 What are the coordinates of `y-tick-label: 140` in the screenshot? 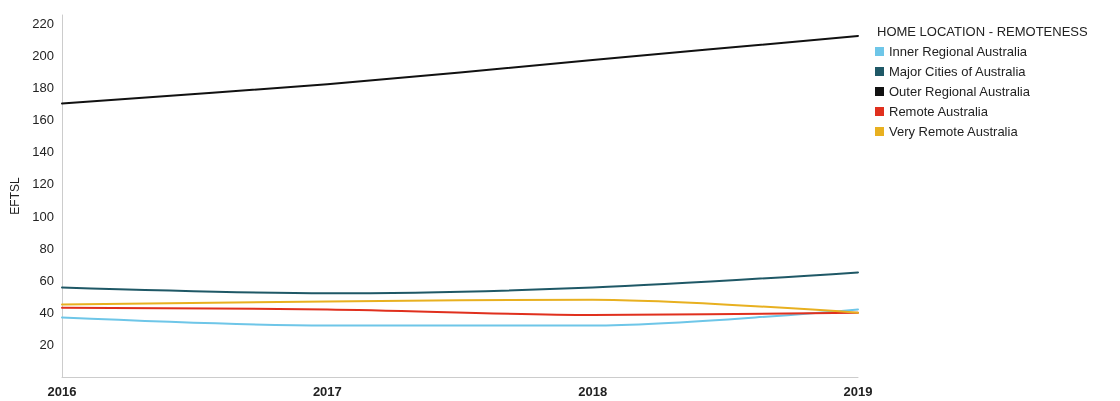 It's located at (43, 152).